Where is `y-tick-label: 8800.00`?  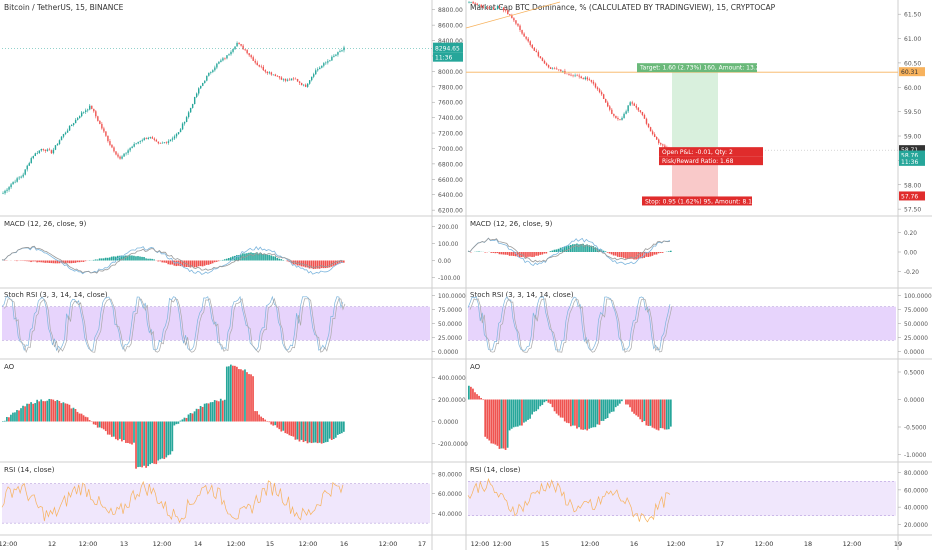
y-tick-label: 8800.00 is located at coordinates (450, 10).